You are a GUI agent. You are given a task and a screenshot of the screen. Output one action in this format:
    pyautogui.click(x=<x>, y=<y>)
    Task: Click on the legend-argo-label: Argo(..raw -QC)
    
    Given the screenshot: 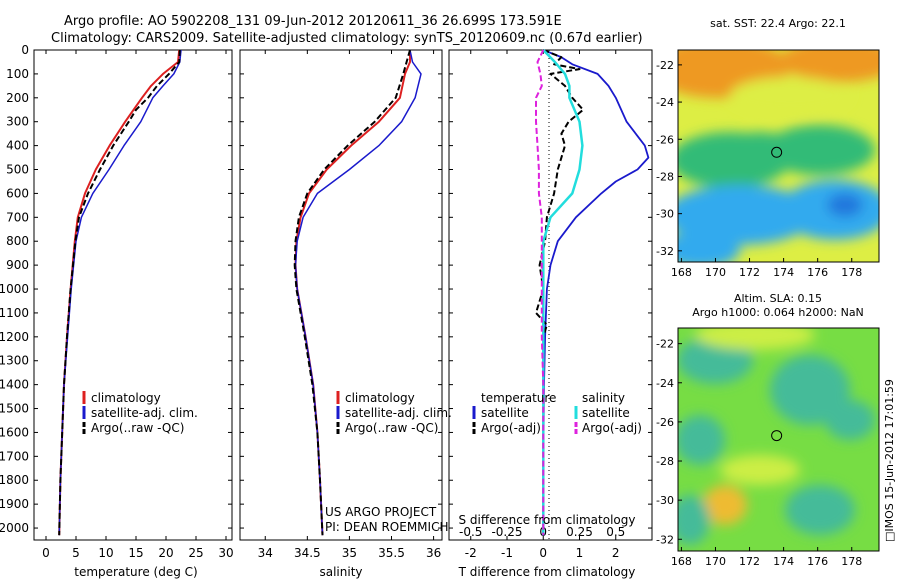 What is the action you would take?
    pyautogui.click(x=137, y=428)
    